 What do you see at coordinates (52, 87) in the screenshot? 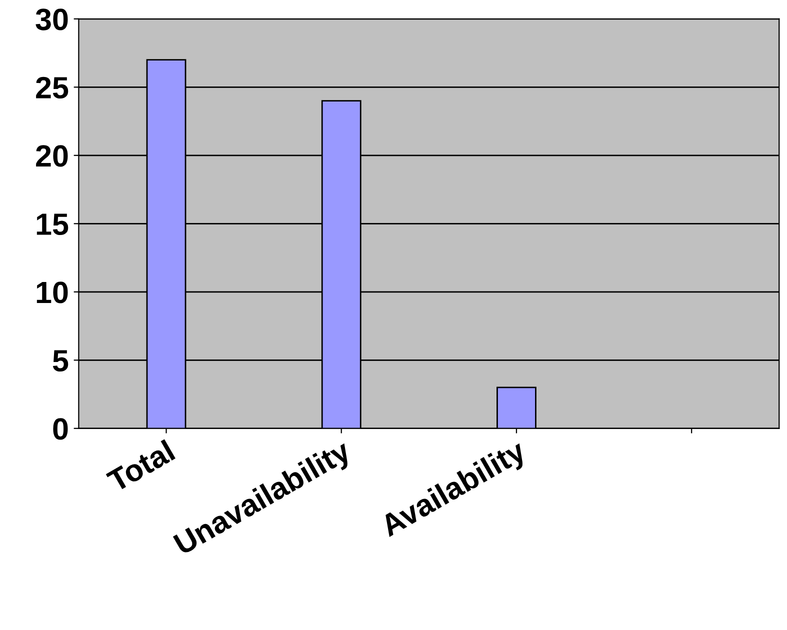
I see `y-tick-label: 25` at bounding box center [52, 87].